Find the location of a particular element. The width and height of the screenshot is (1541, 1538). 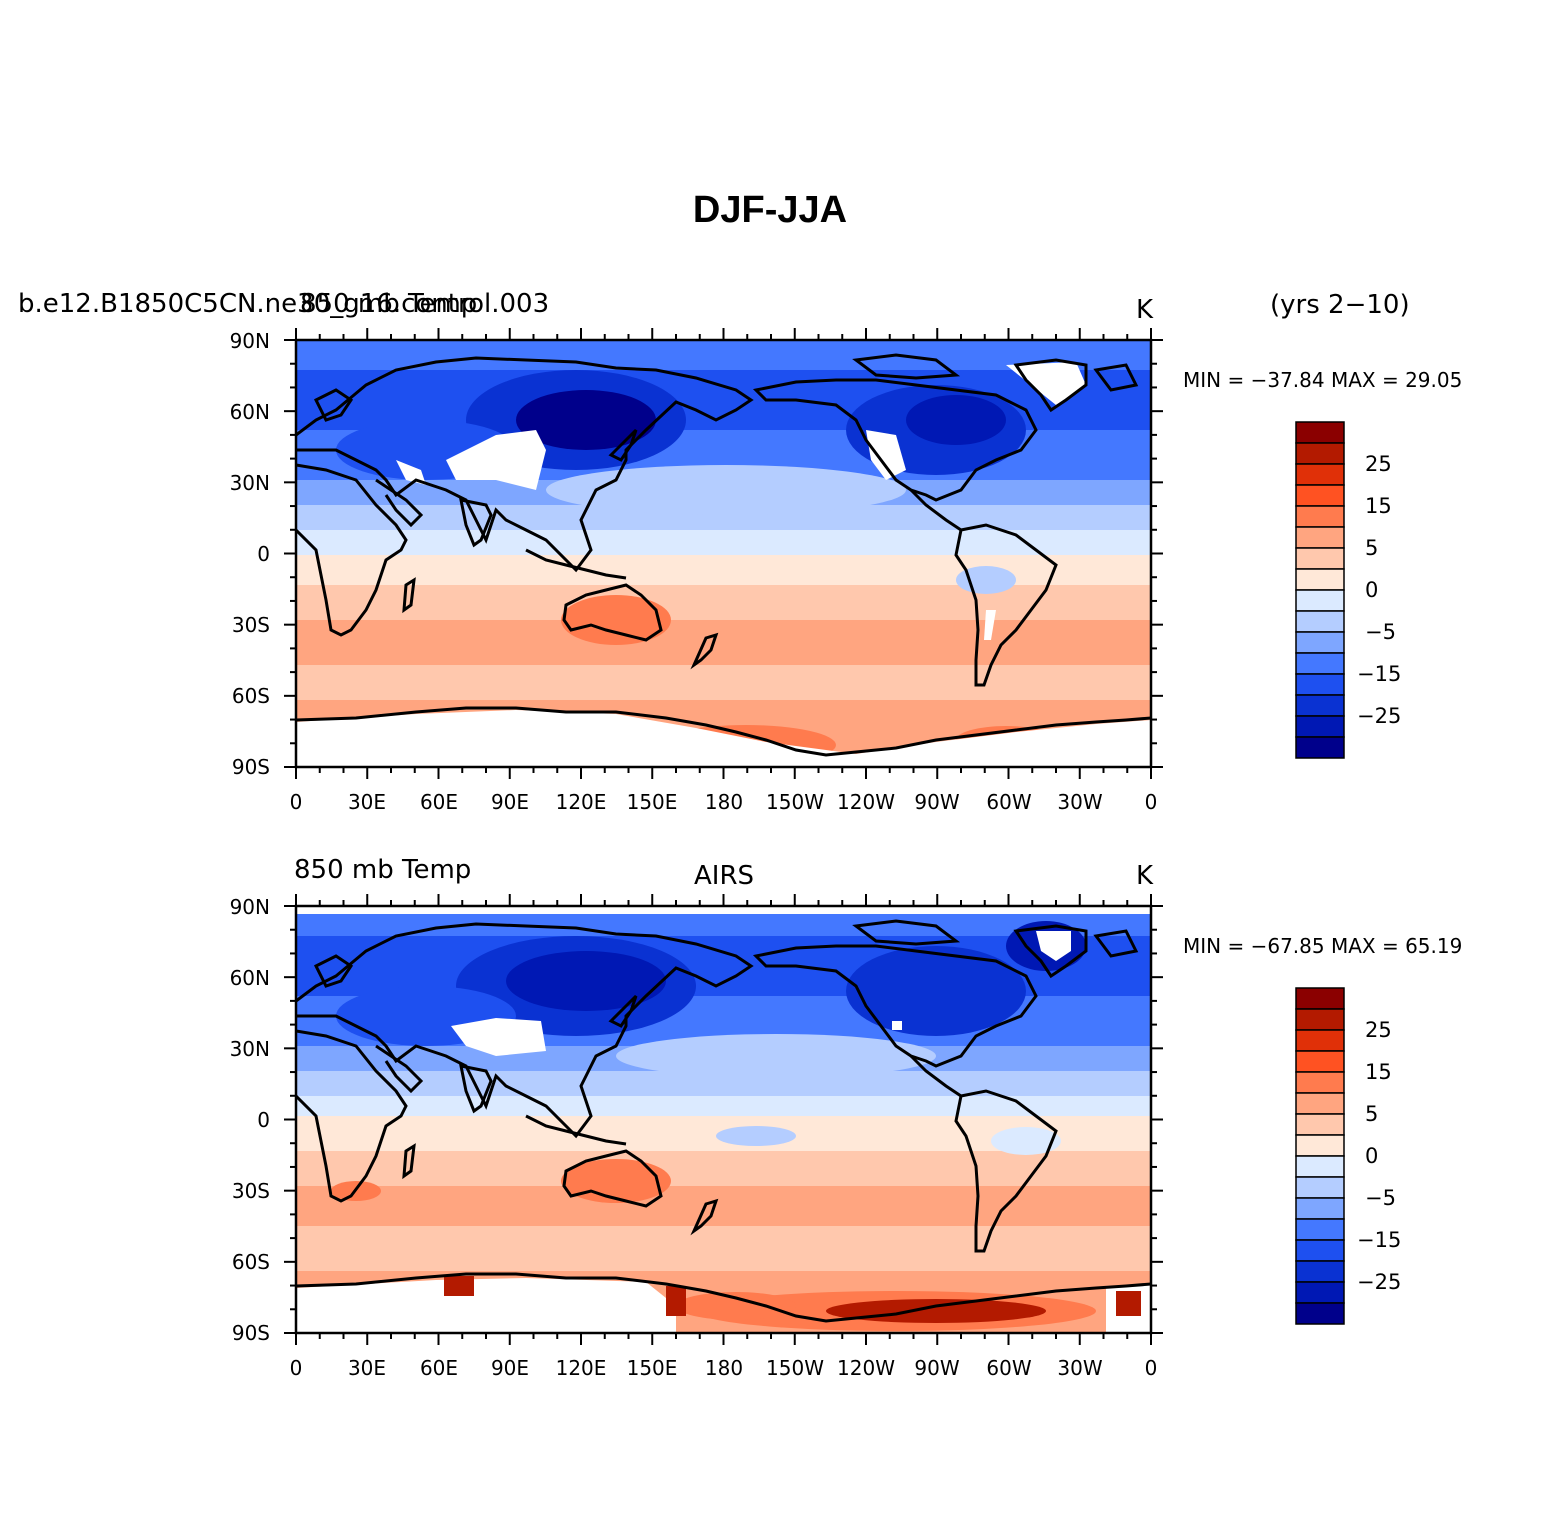

years-note: (yrs 2−10) is located at coordinates (1340, 305).